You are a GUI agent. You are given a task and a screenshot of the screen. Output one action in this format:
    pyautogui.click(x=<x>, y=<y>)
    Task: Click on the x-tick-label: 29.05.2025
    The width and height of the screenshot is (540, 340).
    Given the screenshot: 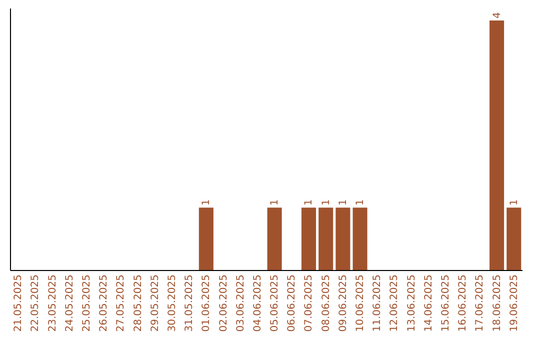 What is the action you would take?
    pyautogui.click(x=155, y=303)
    